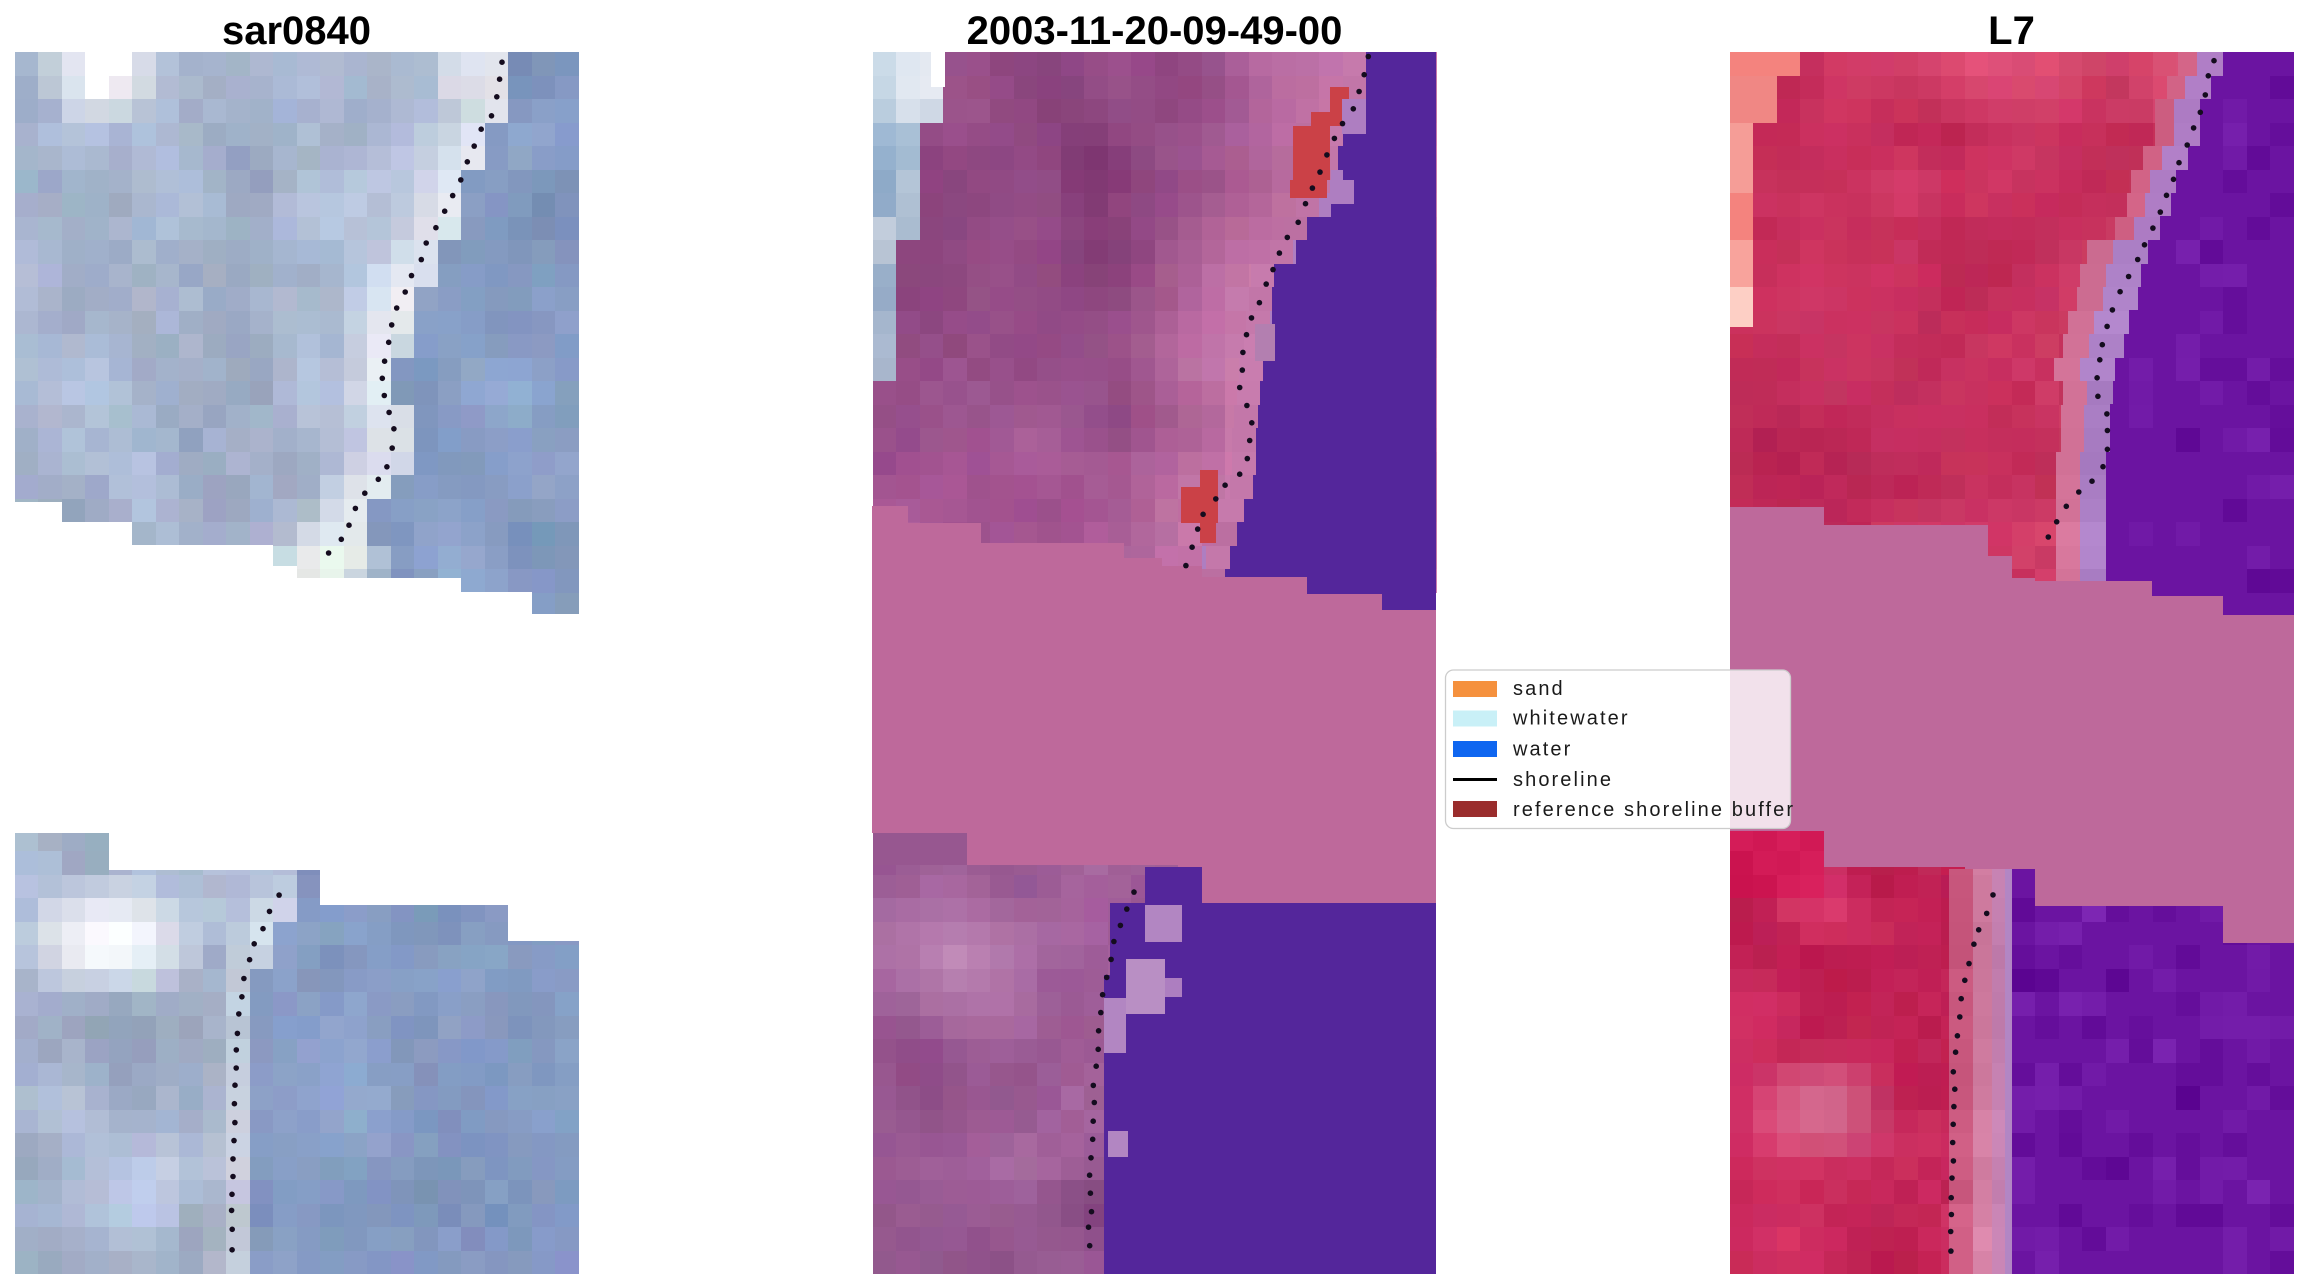 The height and width of the screenshot is (1283, 2307). What do you see at coordinates (1155, 31) in the screenshot?
I see `svg-text: 2003-11-20-09-49-00` at bounding box center [1155, 31].